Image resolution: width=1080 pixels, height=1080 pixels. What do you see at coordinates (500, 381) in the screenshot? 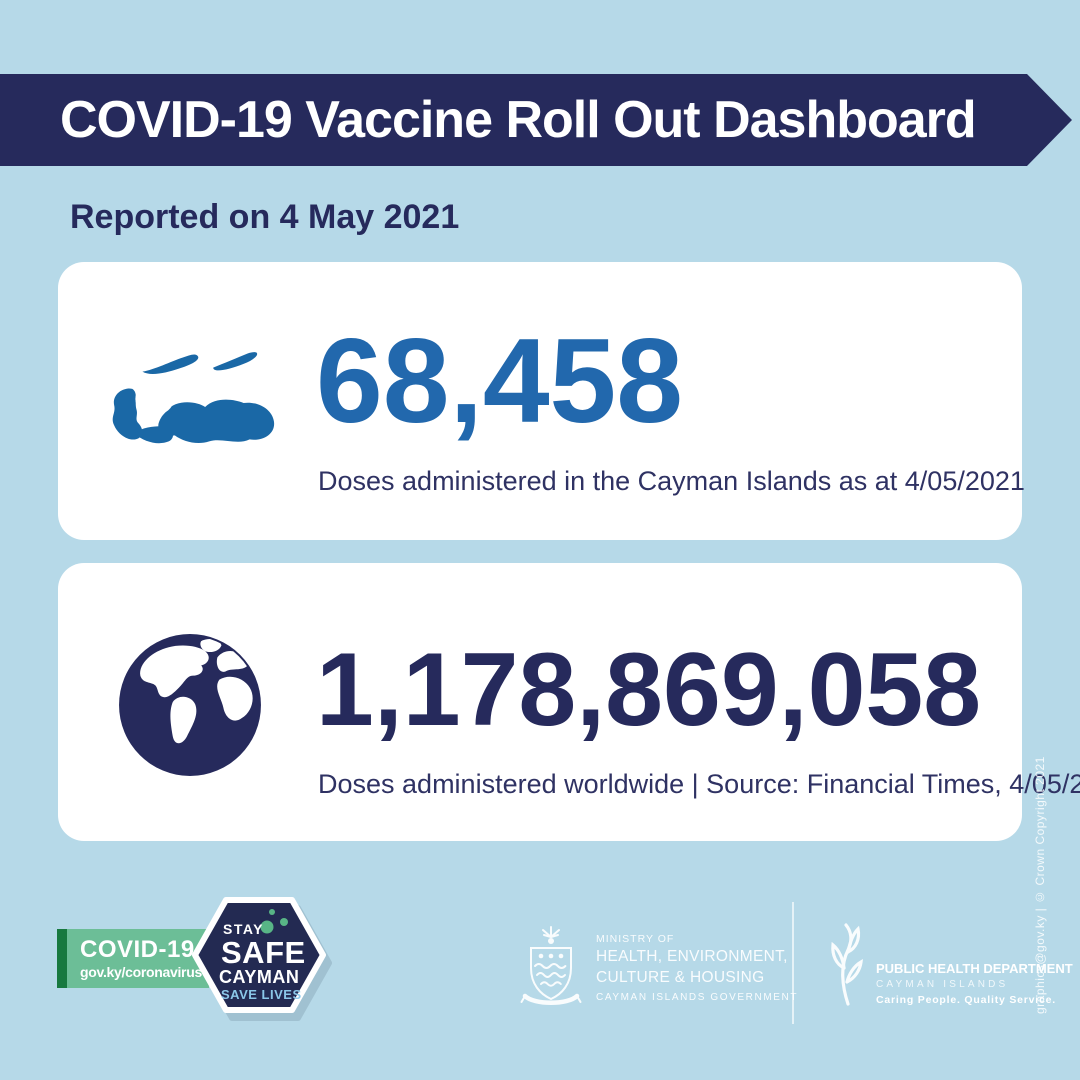
I see `local-doses-value: 68,458` at bounding box center [500, 381].